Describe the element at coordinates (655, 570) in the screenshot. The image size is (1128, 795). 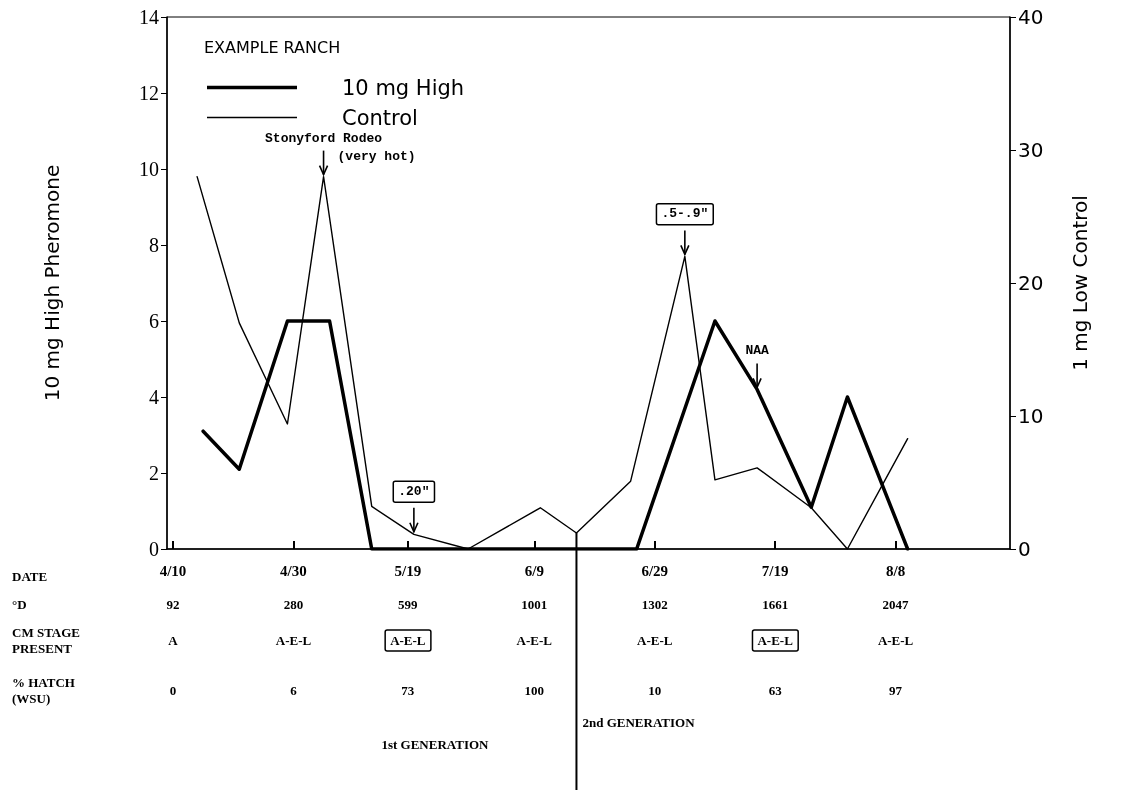
I see `x-tick-label: 6/29` at that location.